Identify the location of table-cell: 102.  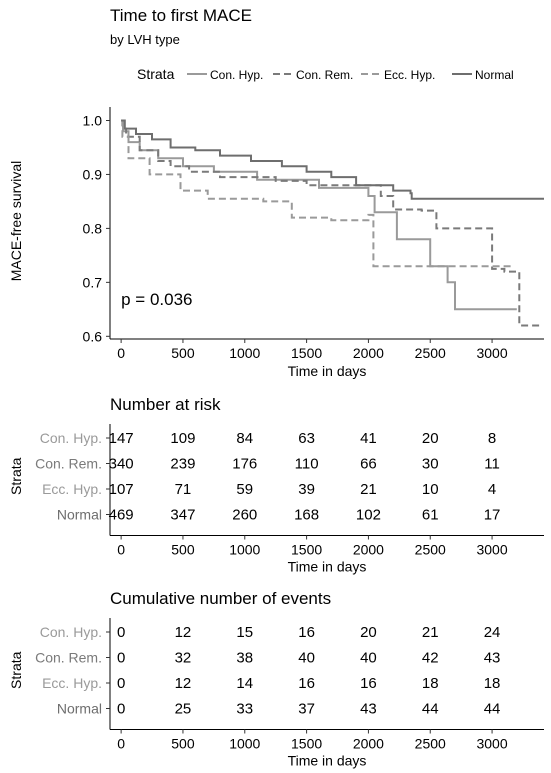
(368, 515).